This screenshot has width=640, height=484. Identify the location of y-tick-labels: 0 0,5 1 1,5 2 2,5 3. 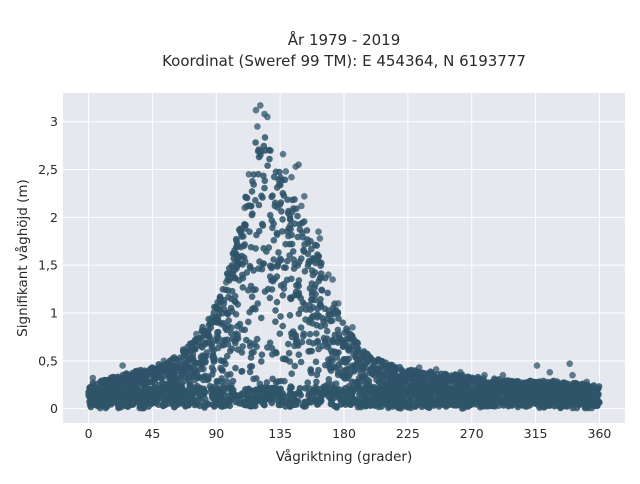
(48, 265).